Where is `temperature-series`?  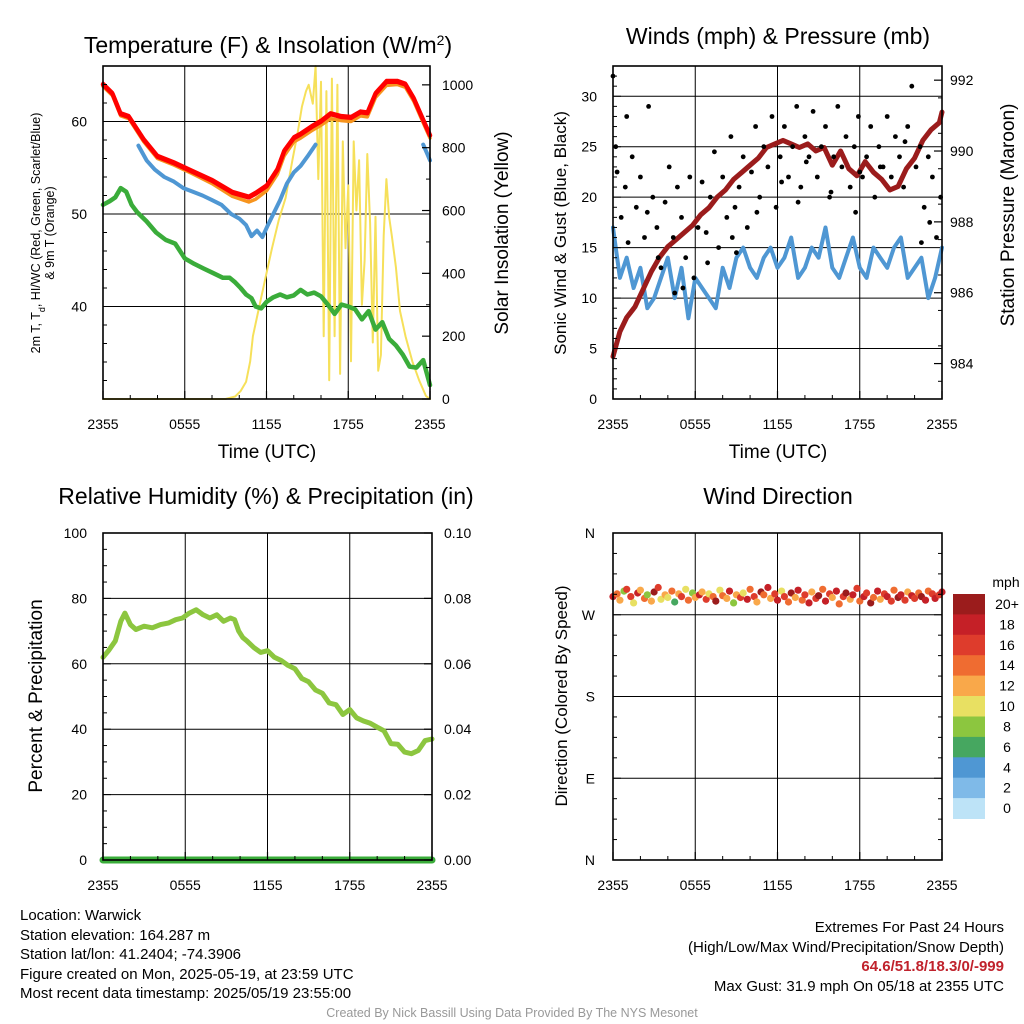
temperature-series is located at coordinates (266, 232).